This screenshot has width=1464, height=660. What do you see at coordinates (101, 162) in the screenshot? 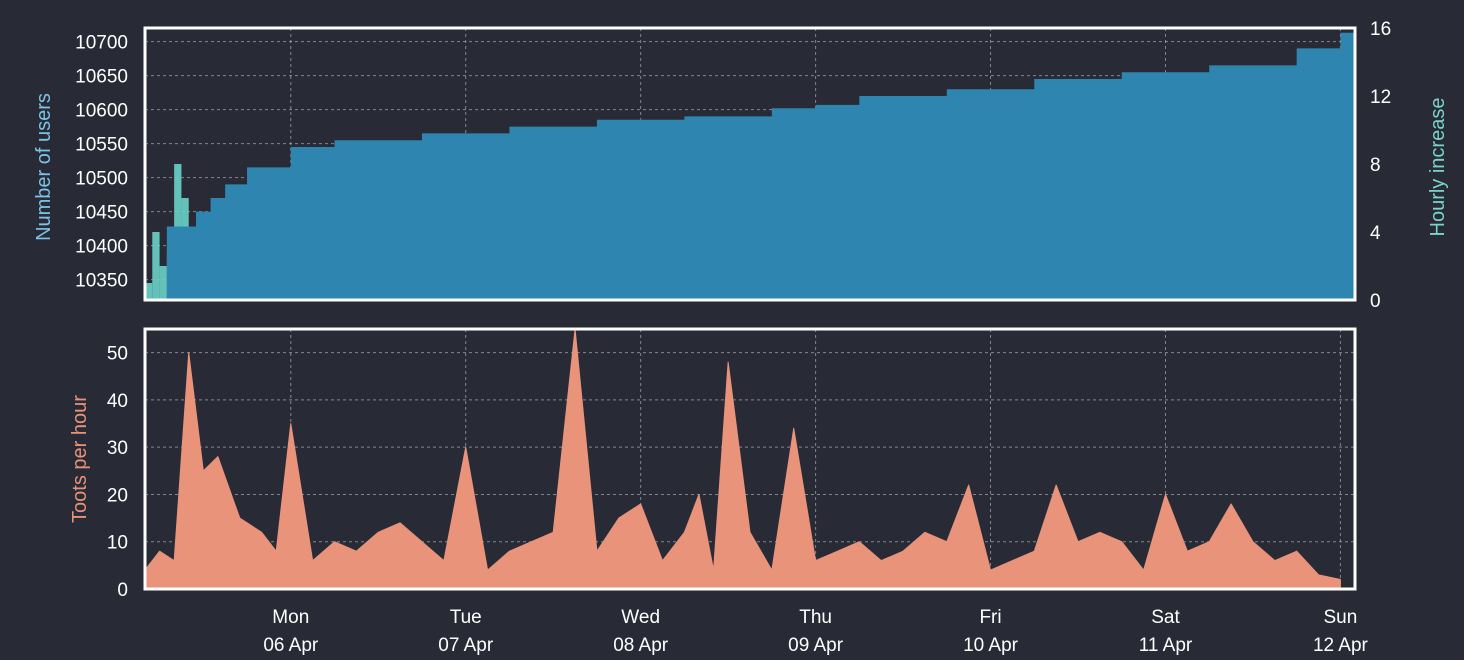
I see `users-axis-ticks: 10350 10400 10450 10500 10550 10600 10650 10700` at bounding box center [101, 162].